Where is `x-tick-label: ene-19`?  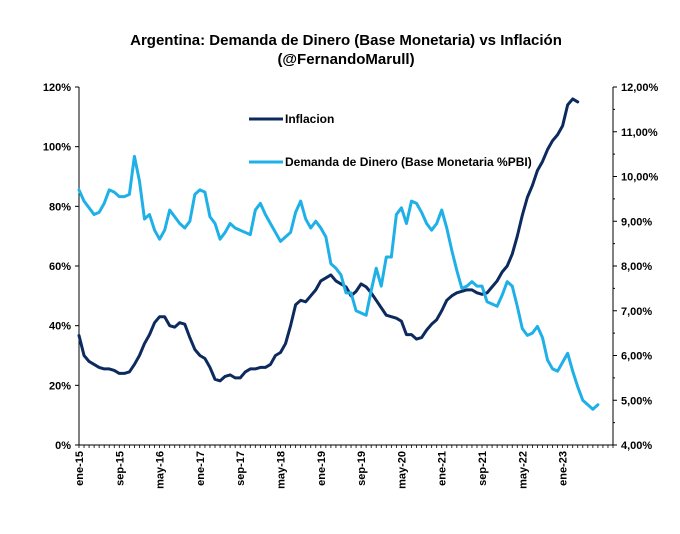
x-tick-label: ene-19 is located at coordinates (322, 468).